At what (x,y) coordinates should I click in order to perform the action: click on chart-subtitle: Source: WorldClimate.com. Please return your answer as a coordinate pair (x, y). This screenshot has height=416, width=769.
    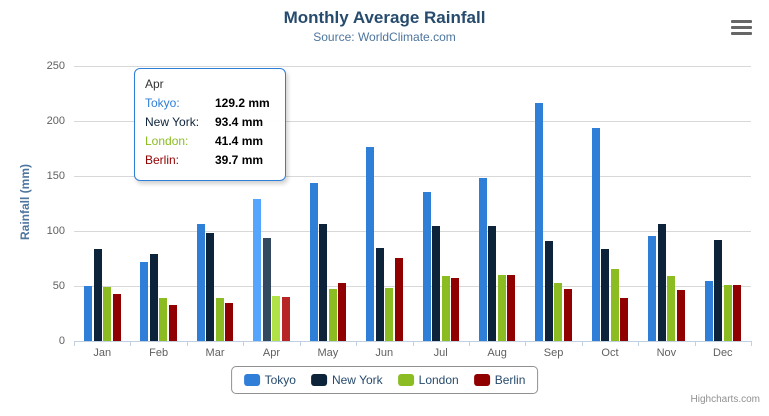
    Looking at the image, I should click on (384, 37).